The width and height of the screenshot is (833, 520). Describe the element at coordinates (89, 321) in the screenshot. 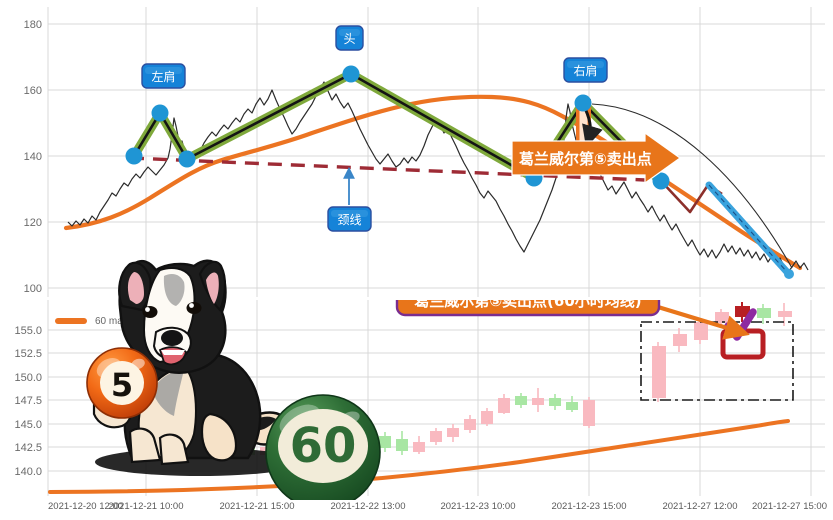

I see `lower-legend: 60 ma` at that location.